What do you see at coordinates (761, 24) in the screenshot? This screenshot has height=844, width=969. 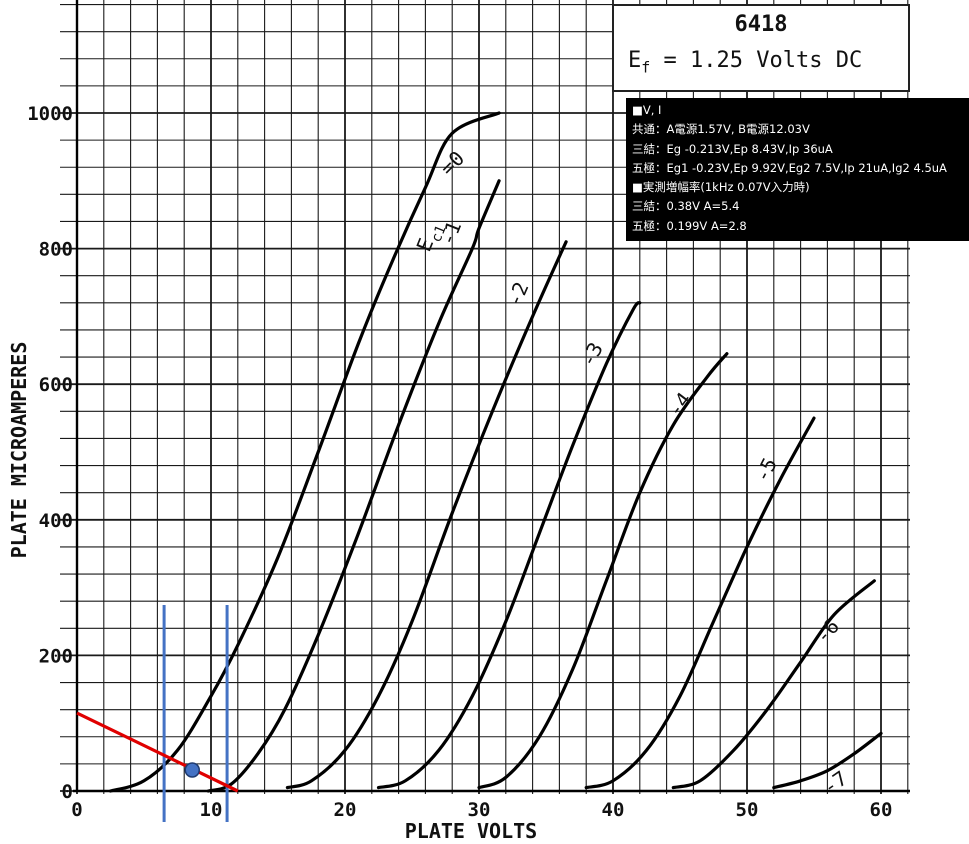 I see `tube-model: 6418` at bounding box center [761, 24].